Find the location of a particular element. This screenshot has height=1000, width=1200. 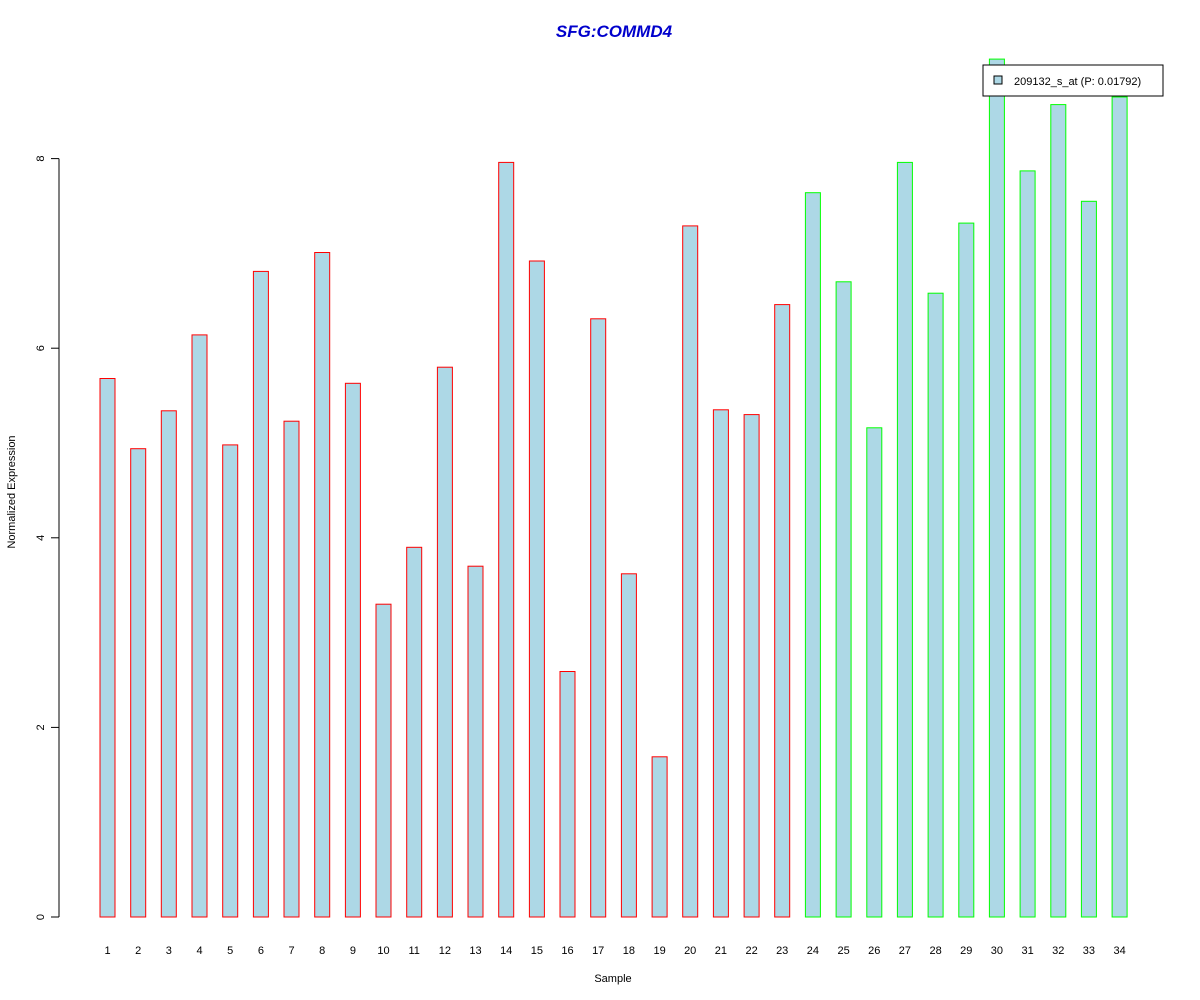

legend-label: 209132_s_at (P: 0.01792) is located at coordinates (1077, 82).